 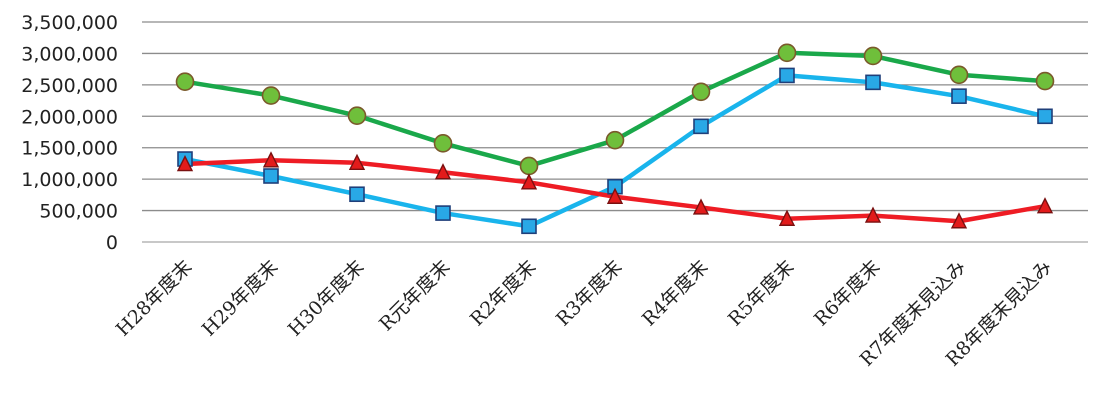 I want to click on y-tick-label: 1,500,000, so click(x=69, y=149).